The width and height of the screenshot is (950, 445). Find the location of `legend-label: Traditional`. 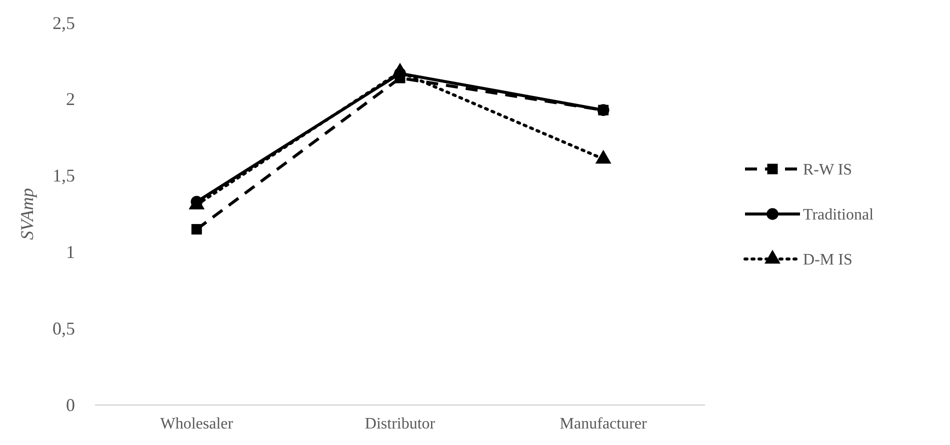

legend-label: Traditional is located at coordinates (838, 215).